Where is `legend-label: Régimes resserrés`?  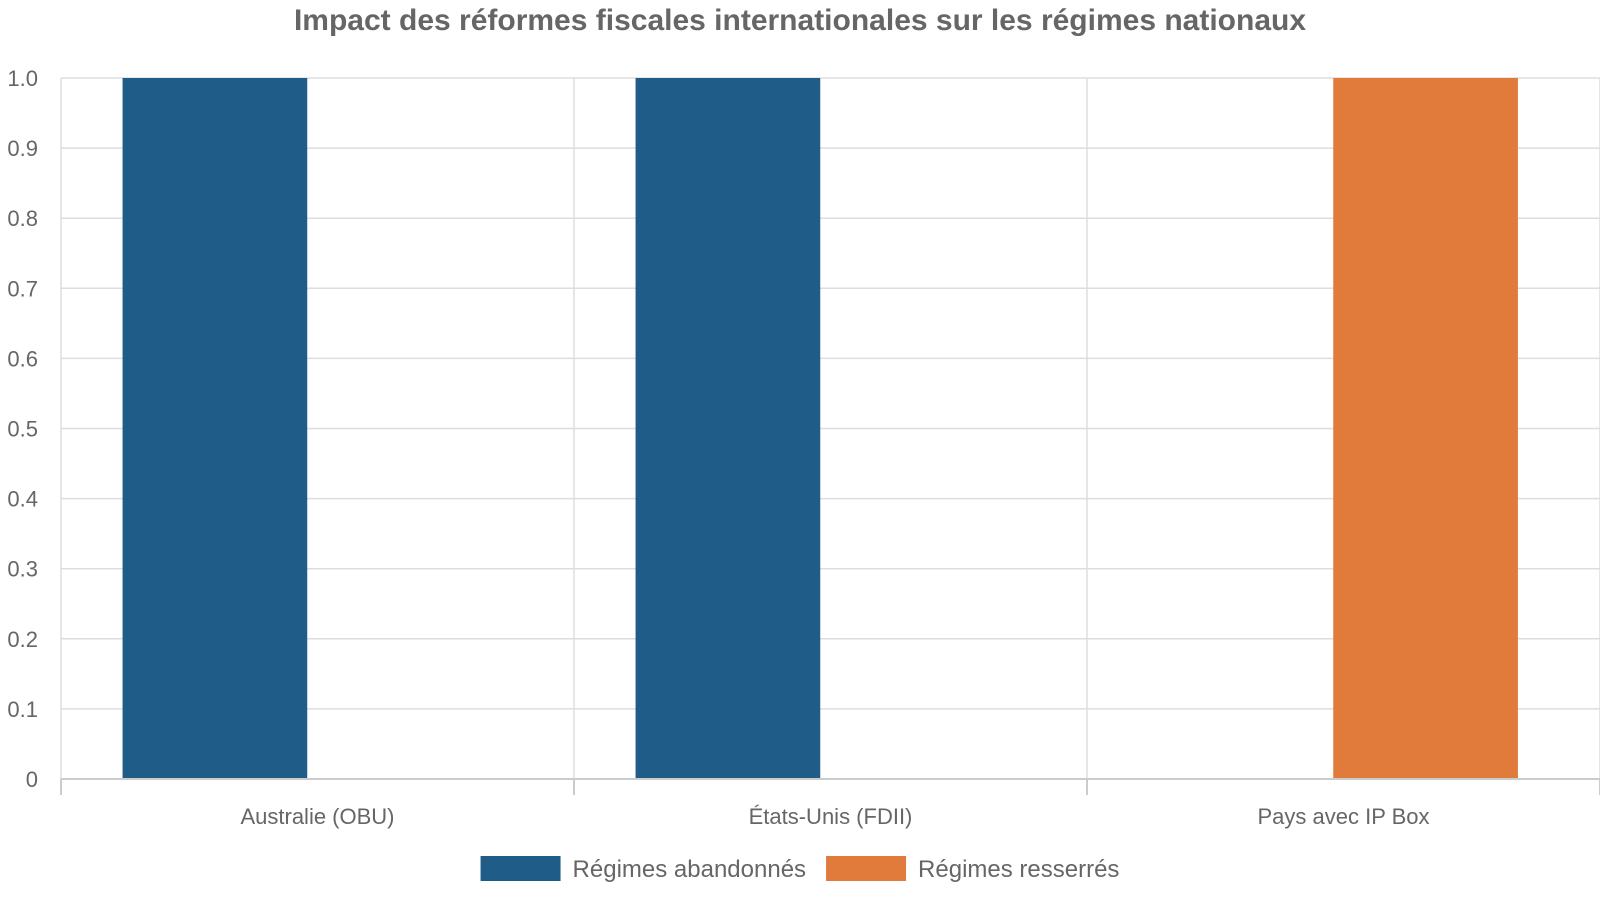
legend-label: Régimes resserrés is located at coordinates (1018, 869).